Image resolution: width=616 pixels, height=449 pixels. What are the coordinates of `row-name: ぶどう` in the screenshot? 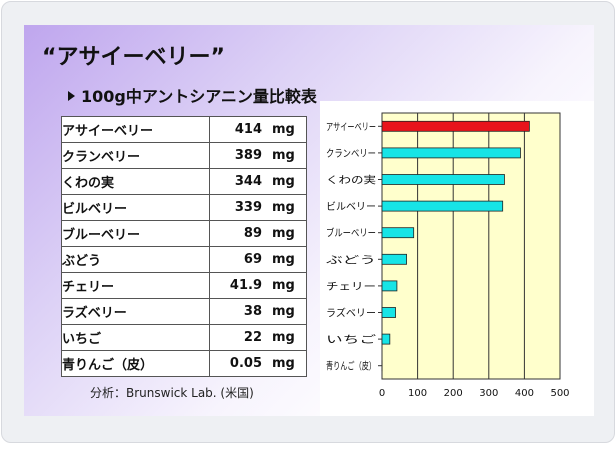 It's located at (135, 259).